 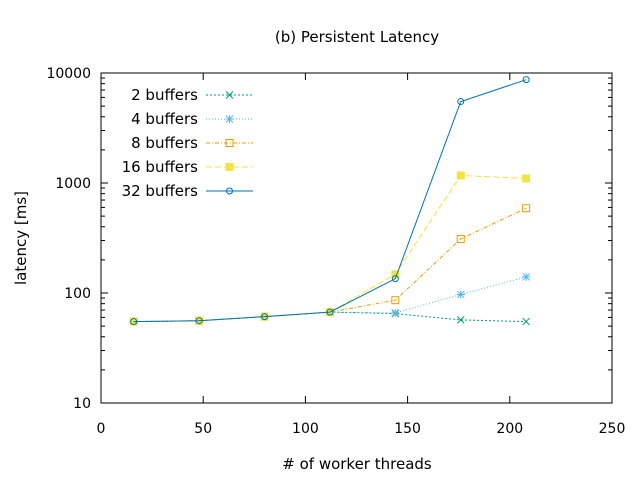 I want to click on x-axis-label: # of worker threads, so click(x=357, y=464).